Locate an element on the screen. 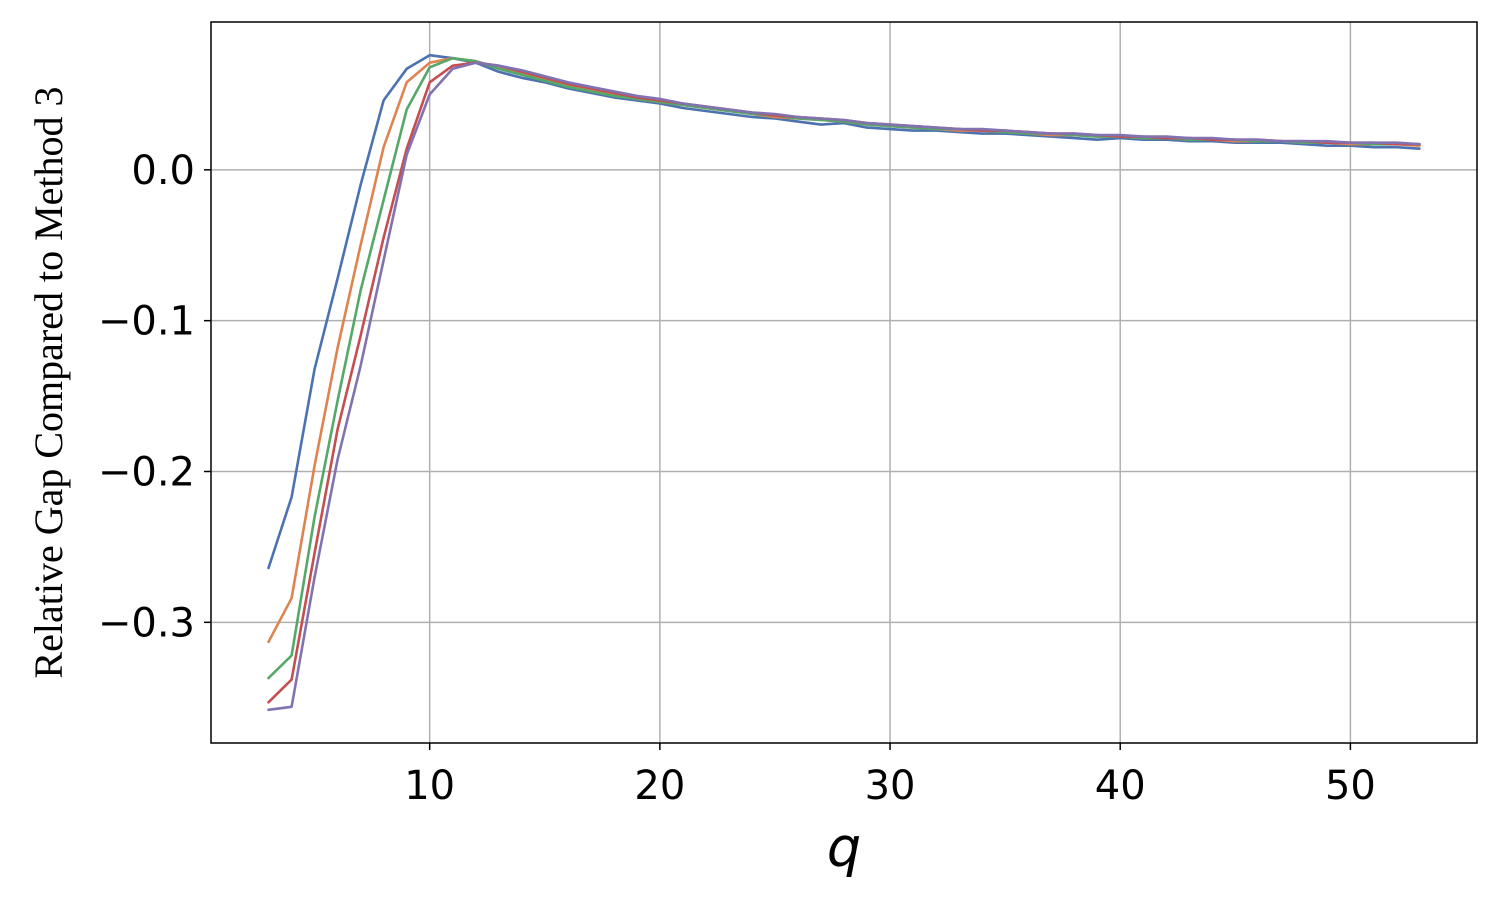 Image resolution: width=1500 pixels, height=900 pixels. y-axis-label: Relative Gap Compared to Method 3 is located at coordinates (48, 382).